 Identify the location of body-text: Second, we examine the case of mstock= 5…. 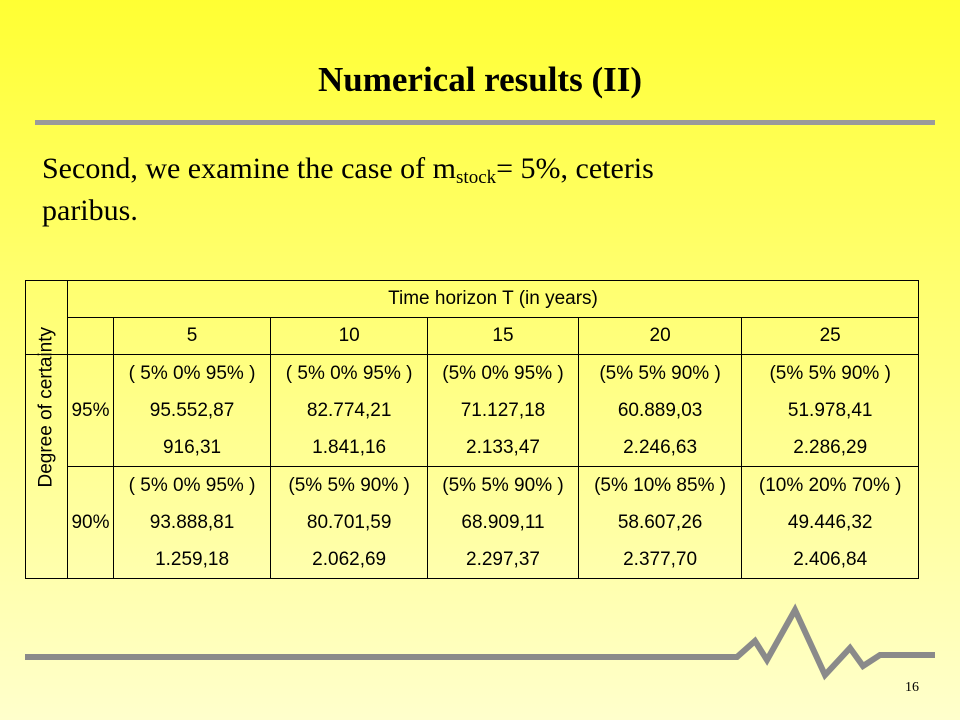
(348, 190).